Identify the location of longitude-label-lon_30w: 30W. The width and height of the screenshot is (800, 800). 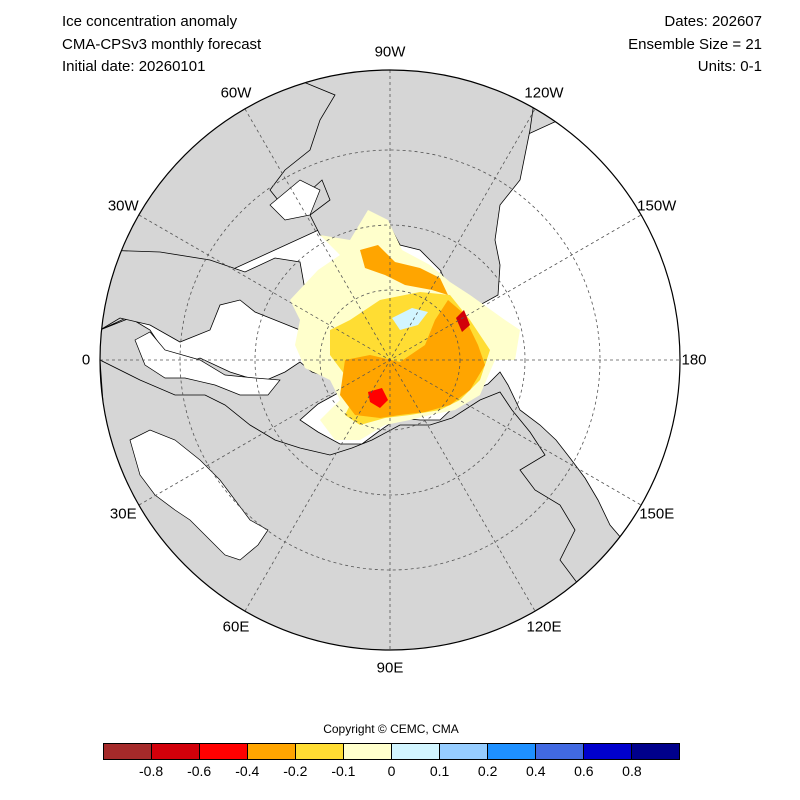
(123, 206).